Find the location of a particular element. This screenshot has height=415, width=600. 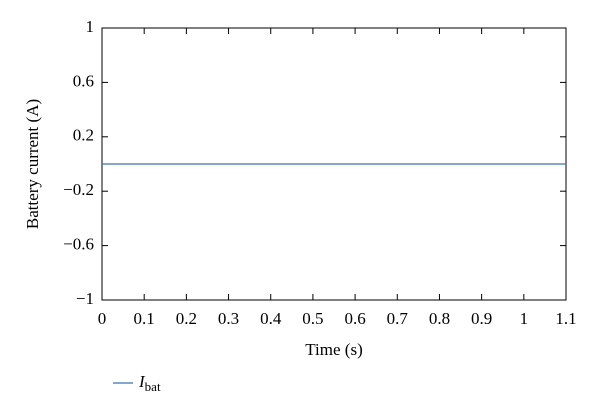

x-tick-label: 0.7 is located at coordinates (398, 318).